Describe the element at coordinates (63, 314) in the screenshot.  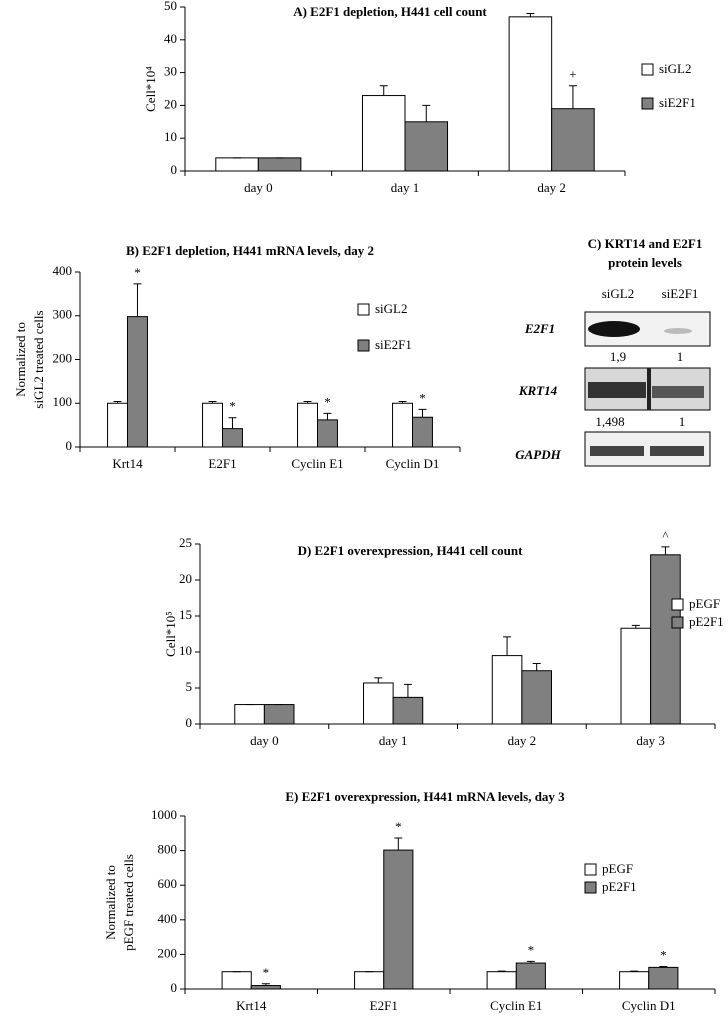
I see `y-tick-label: 300` at that location.